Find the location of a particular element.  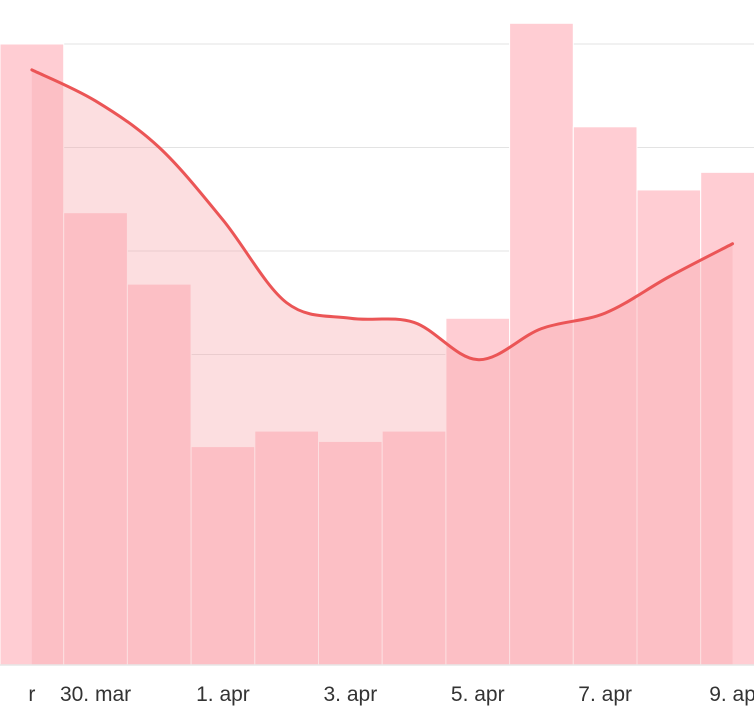

x-tick-label: 1. apr is located at coordinates (223, 694).